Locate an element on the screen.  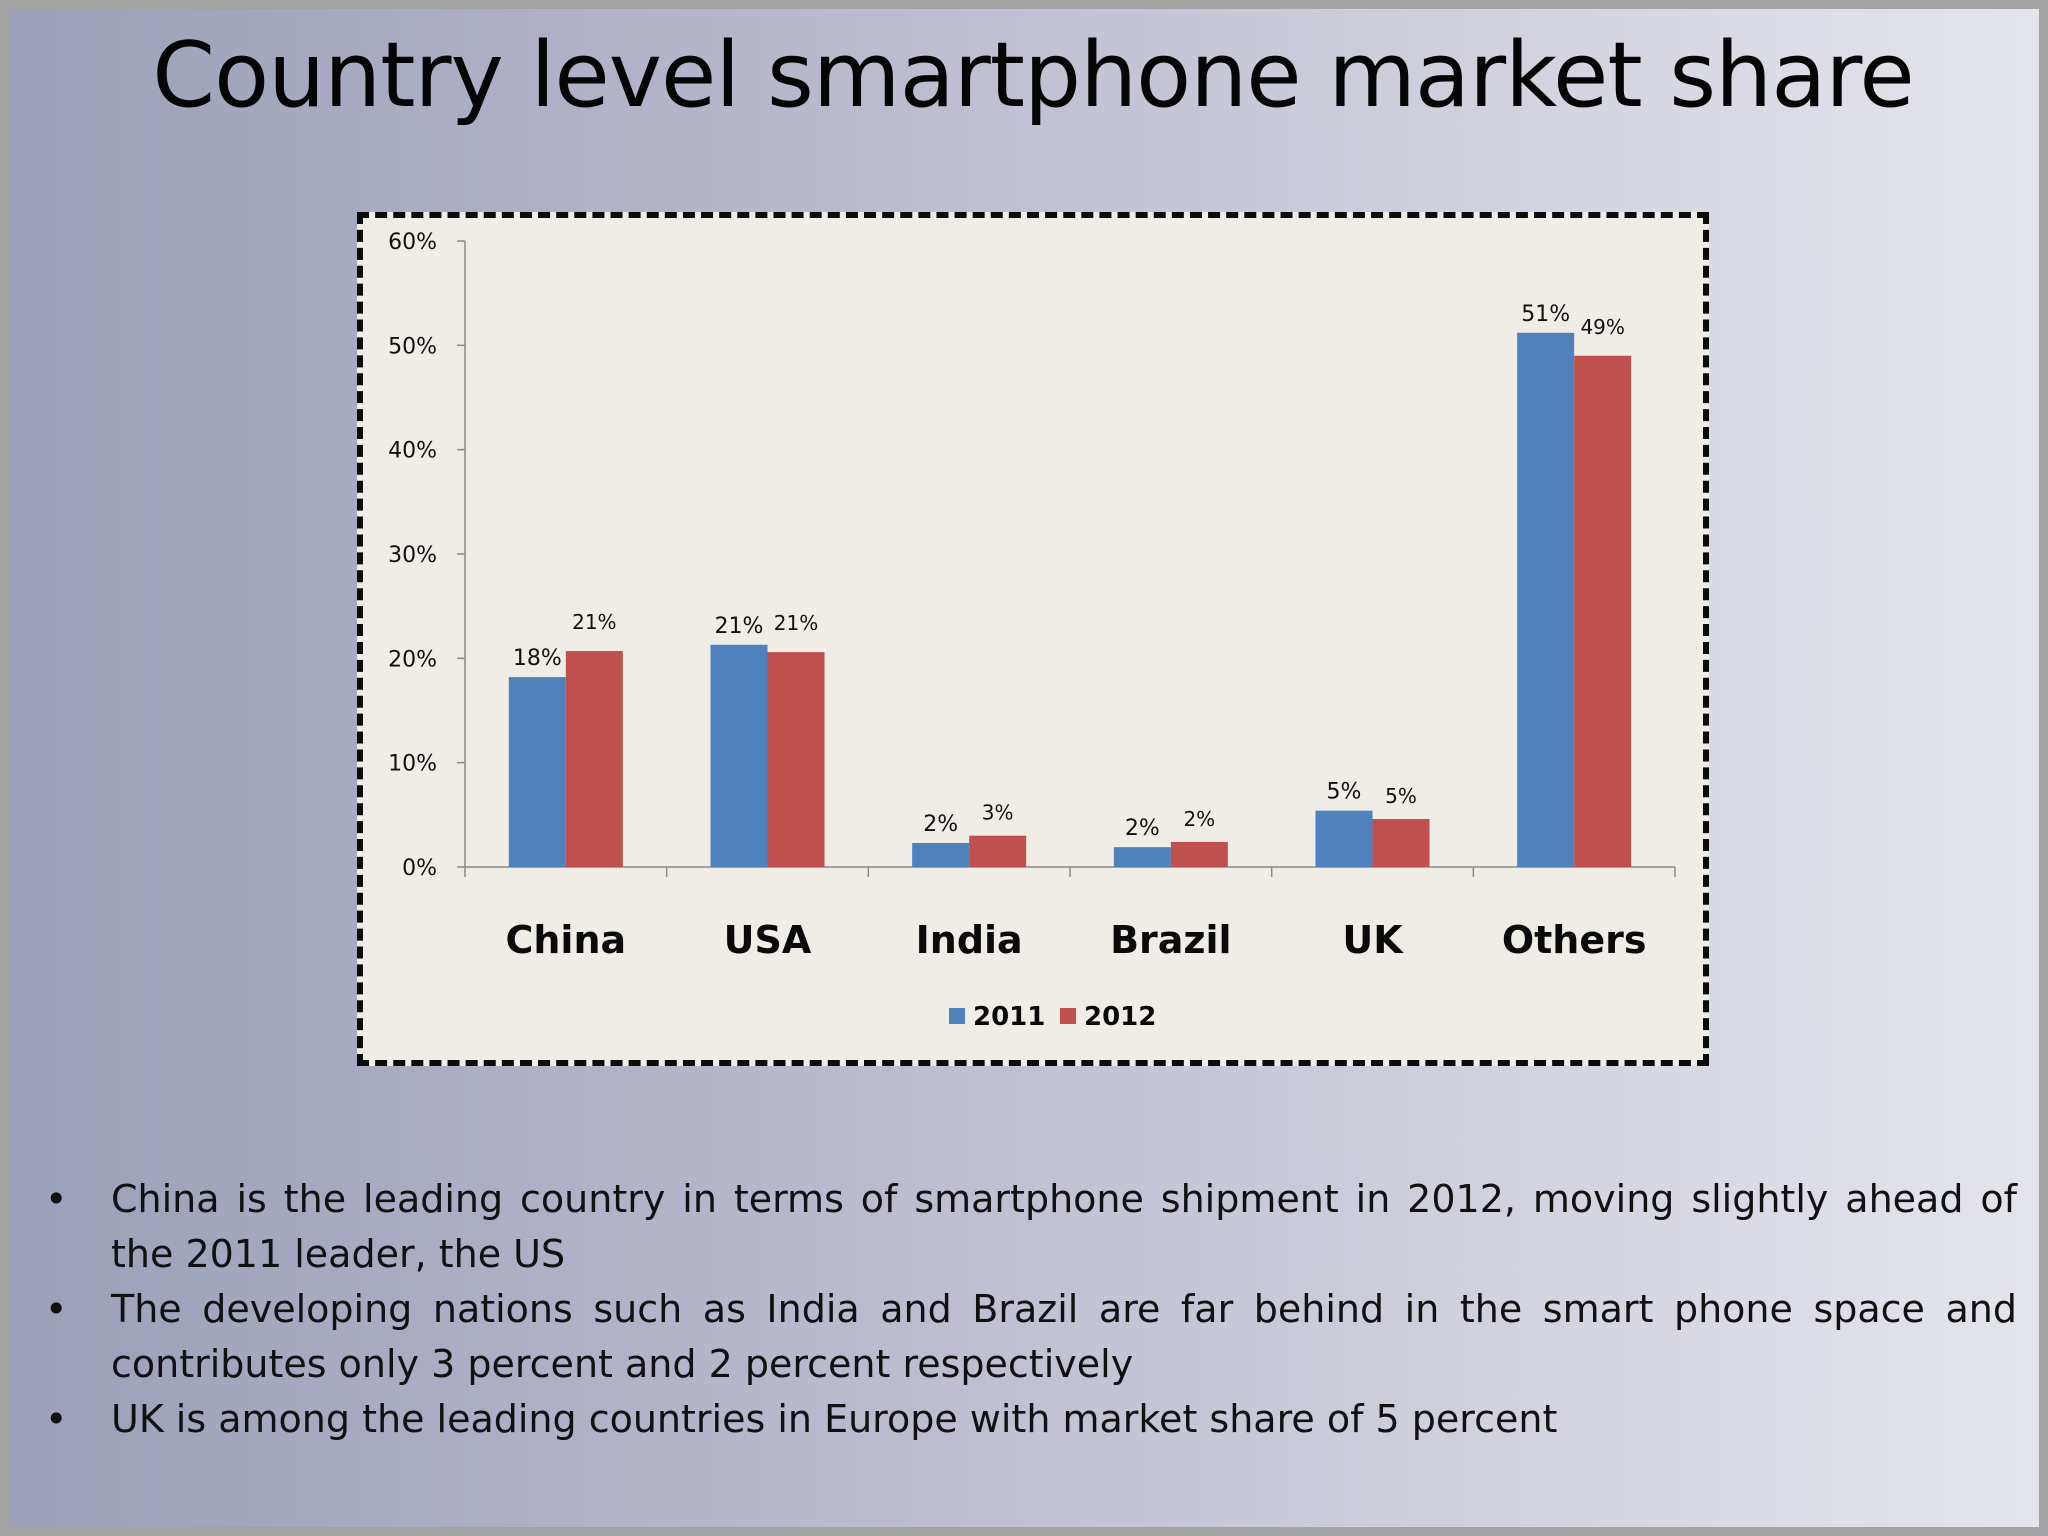
y-tick-label: 60% is located at coordinates (412, 242).